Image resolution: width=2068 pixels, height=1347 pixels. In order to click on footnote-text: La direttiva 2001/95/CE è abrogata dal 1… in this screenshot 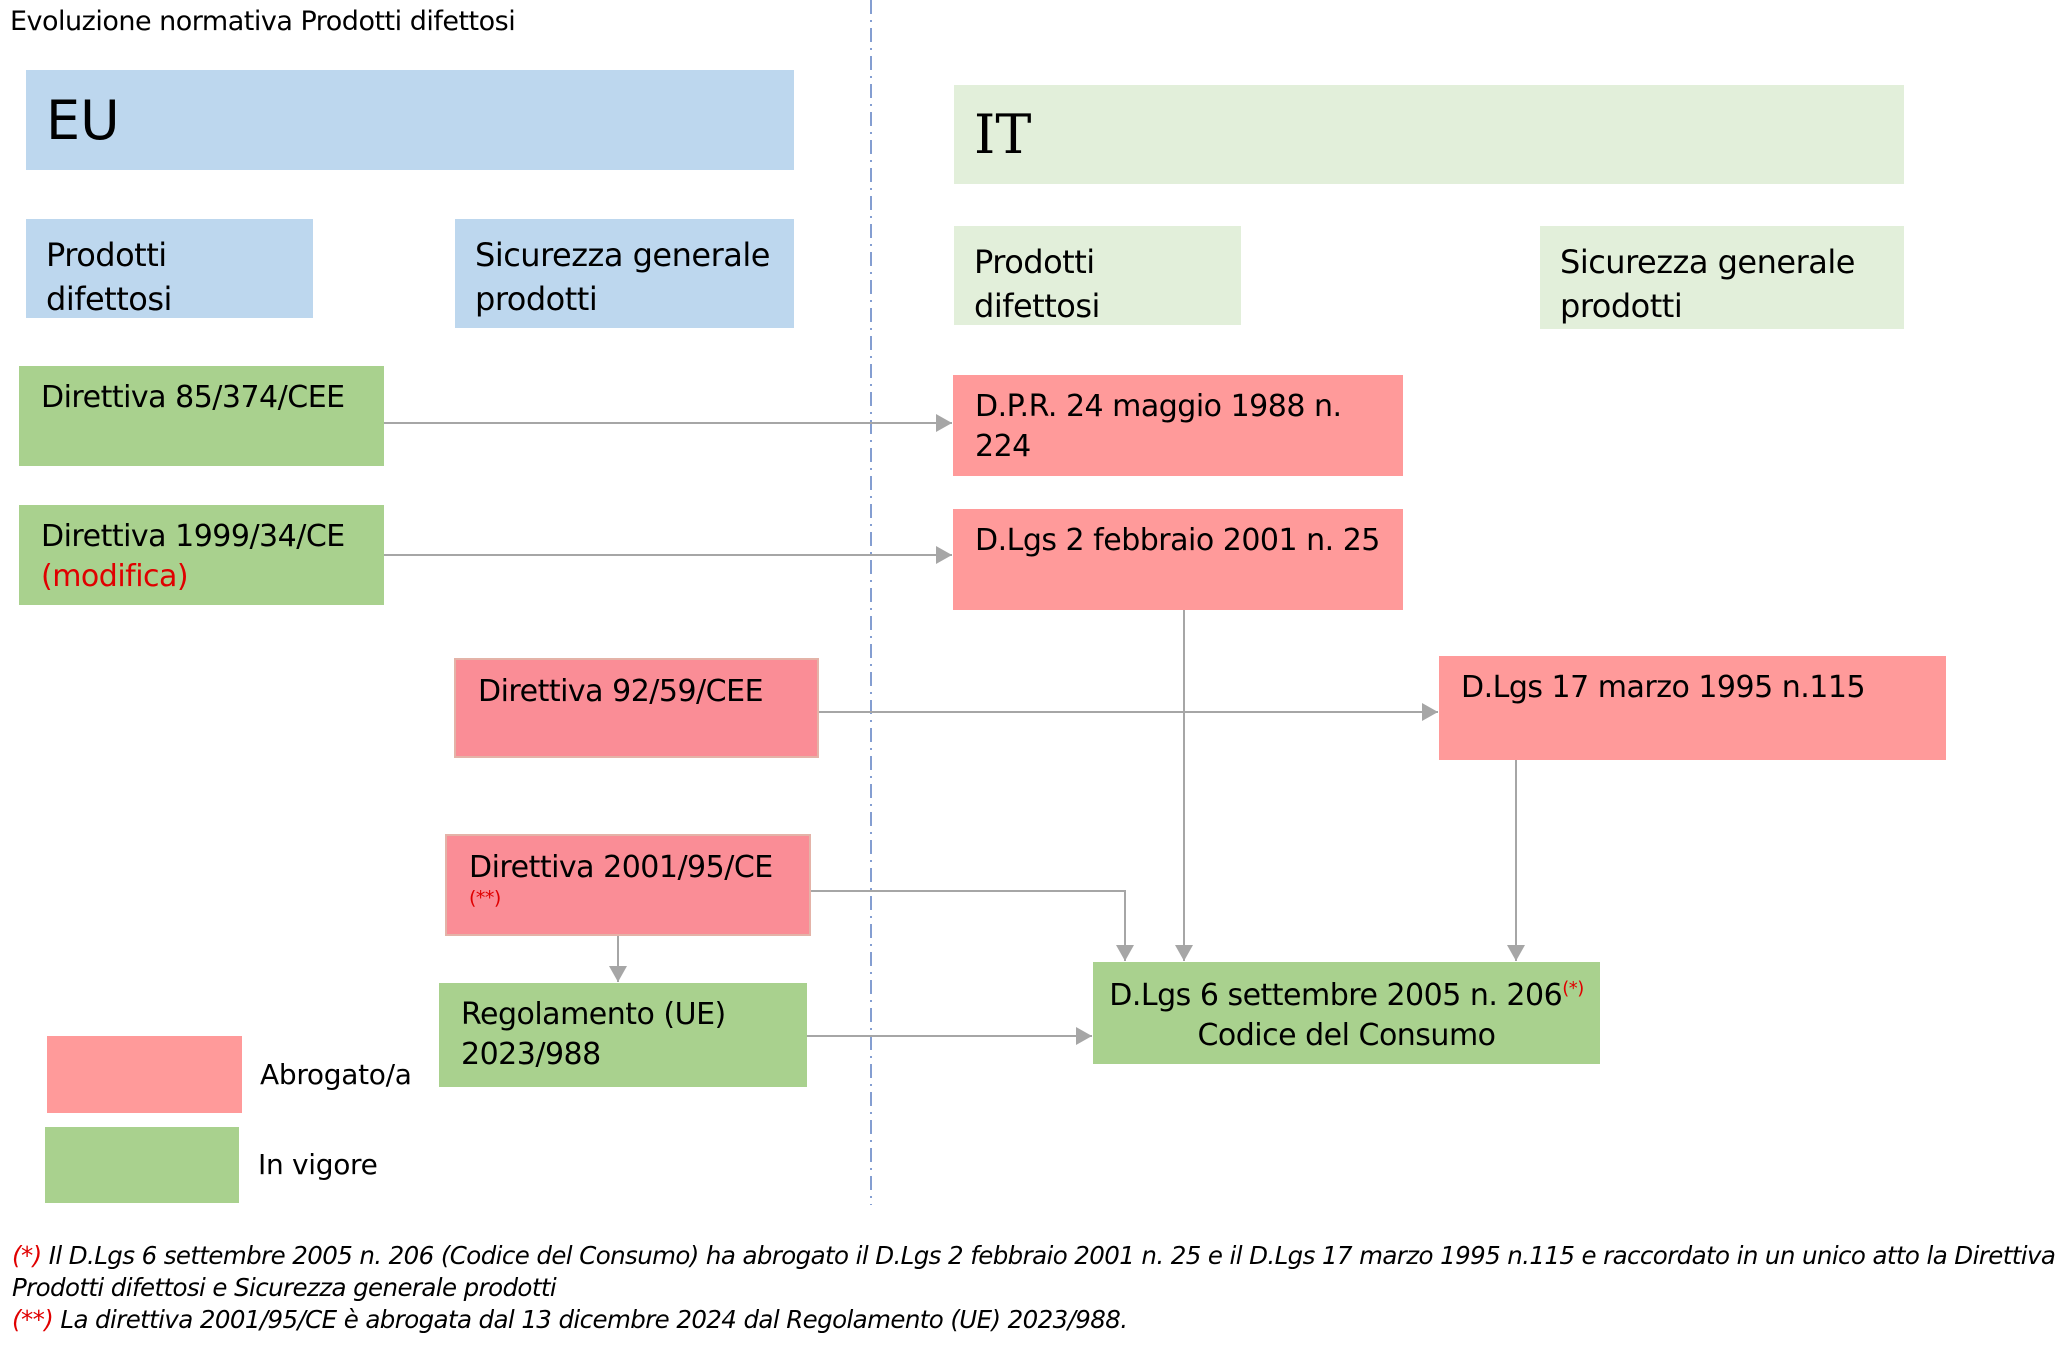, I will do `click(590, 1319)`.